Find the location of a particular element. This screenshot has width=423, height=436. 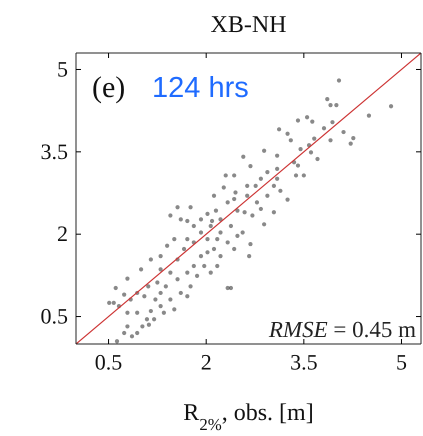

y-tick-label: 3.5 is located at coordinates (54, 151).